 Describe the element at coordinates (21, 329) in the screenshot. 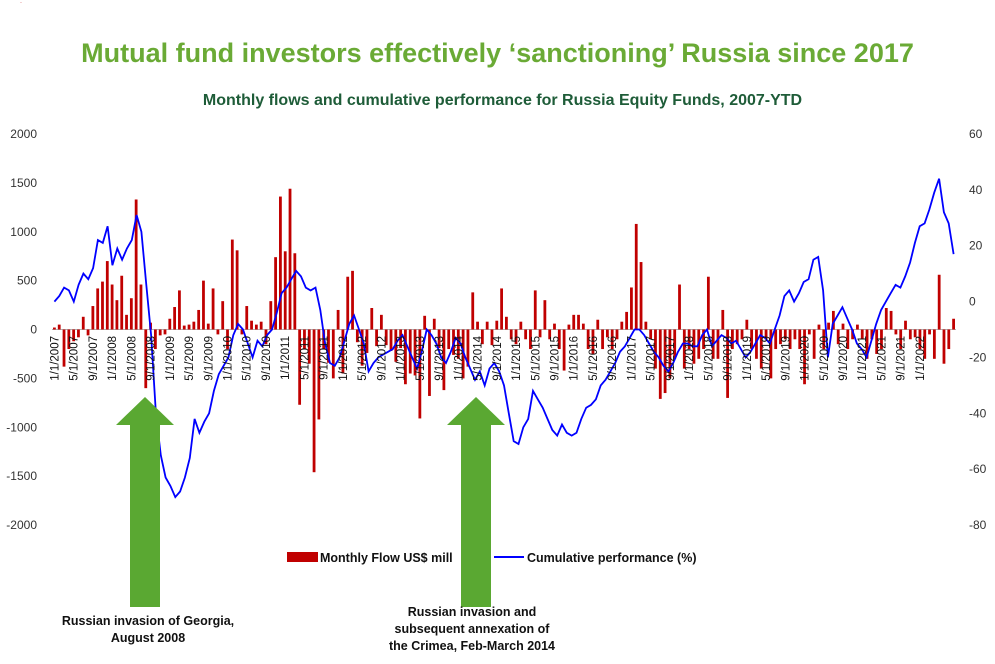

I see `left-axis: 2000 1500 1000 500 0 -500 -1000 -1500 -2000` at that location.